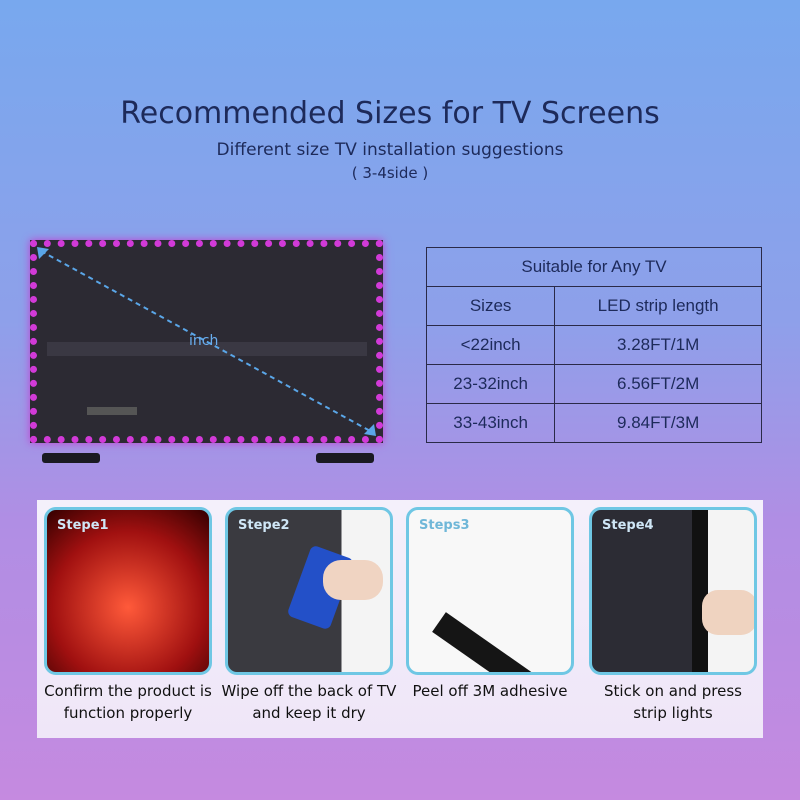 The image size is (800, 800). What do you see at coordinates (309, 591) in the screenshot?
I see `step-2-image: Stepe2` at bounding box center [309, 591].